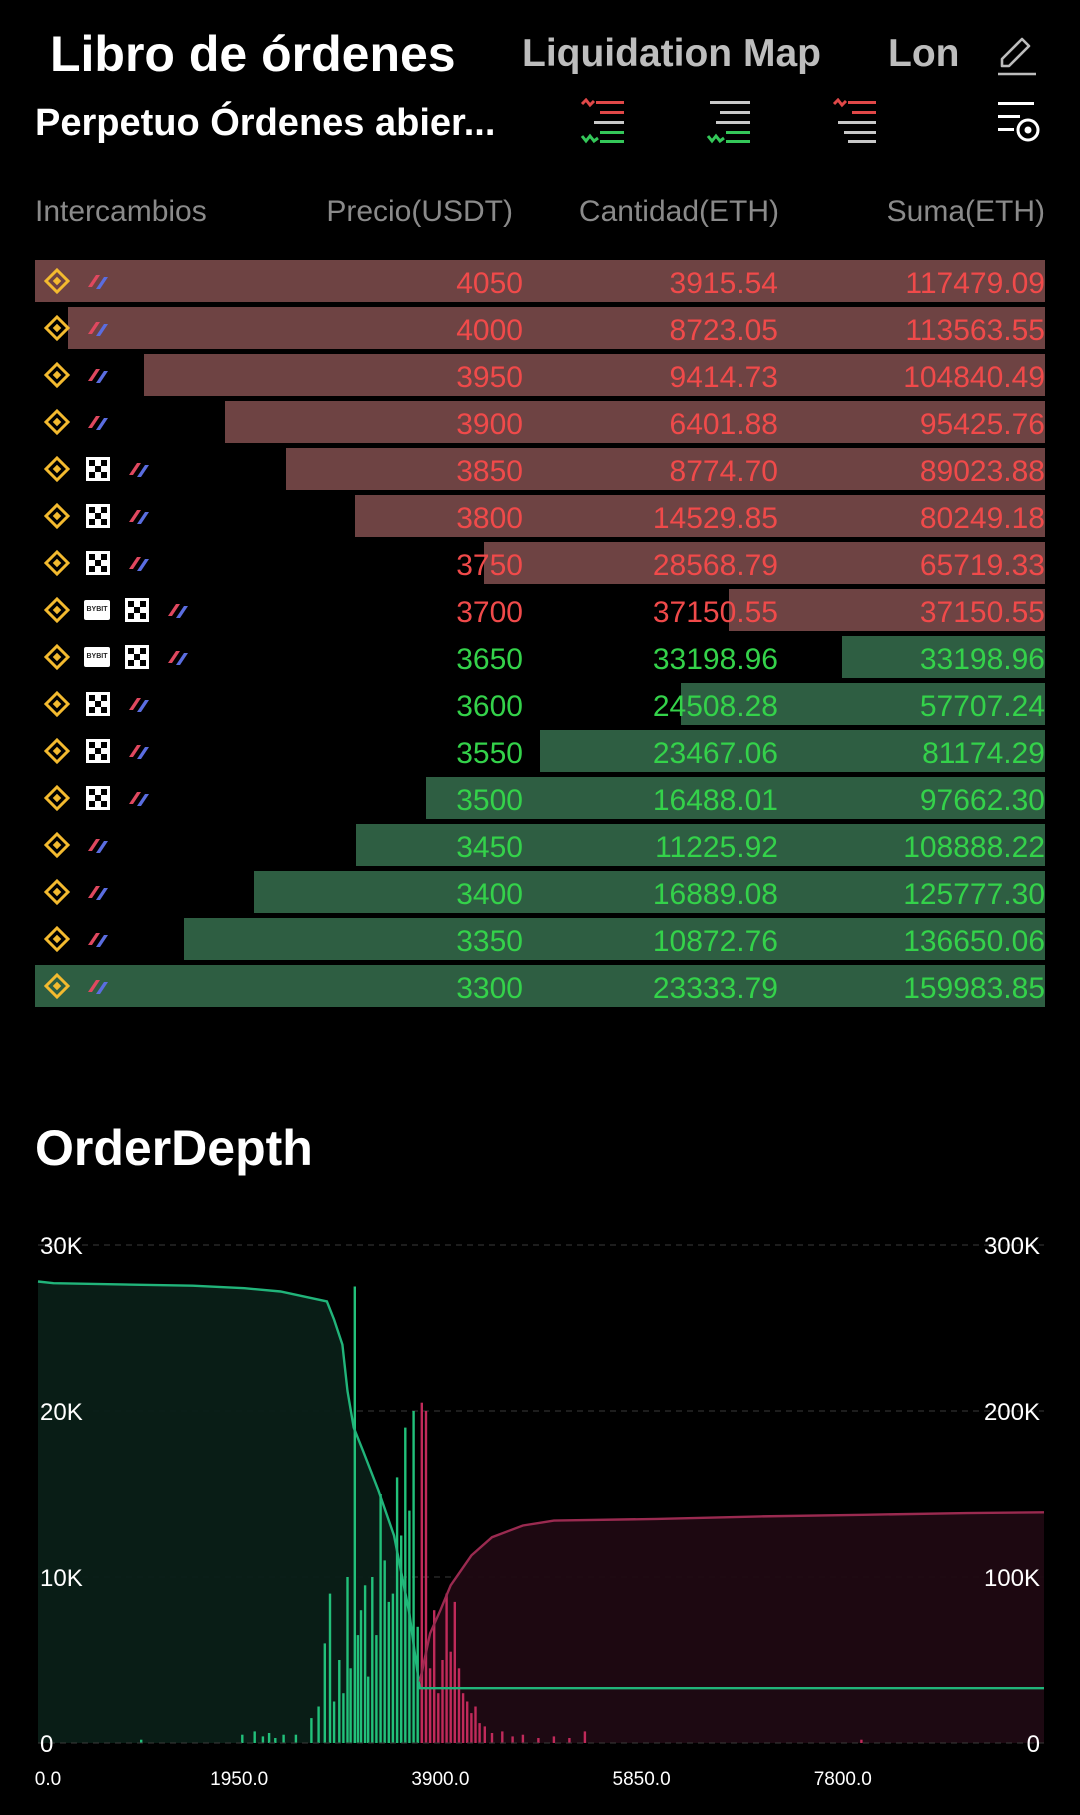  I want to click on bid-row: 3350 10872.76 136650.06, so click(540, 939).